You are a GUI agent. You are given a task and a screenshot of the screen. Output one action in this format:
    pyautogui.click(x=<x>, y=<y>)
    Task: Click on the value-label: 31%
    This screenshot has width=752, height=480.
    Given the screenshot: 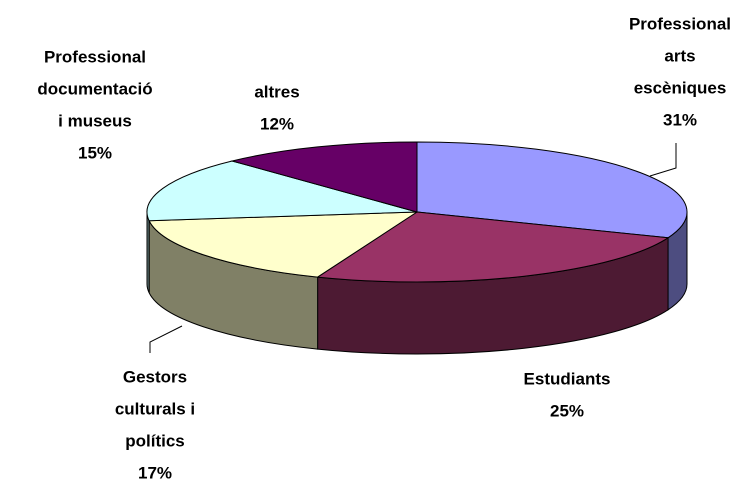 What is the action you would take?
    pyautogui.click(x=680, y=119)
    